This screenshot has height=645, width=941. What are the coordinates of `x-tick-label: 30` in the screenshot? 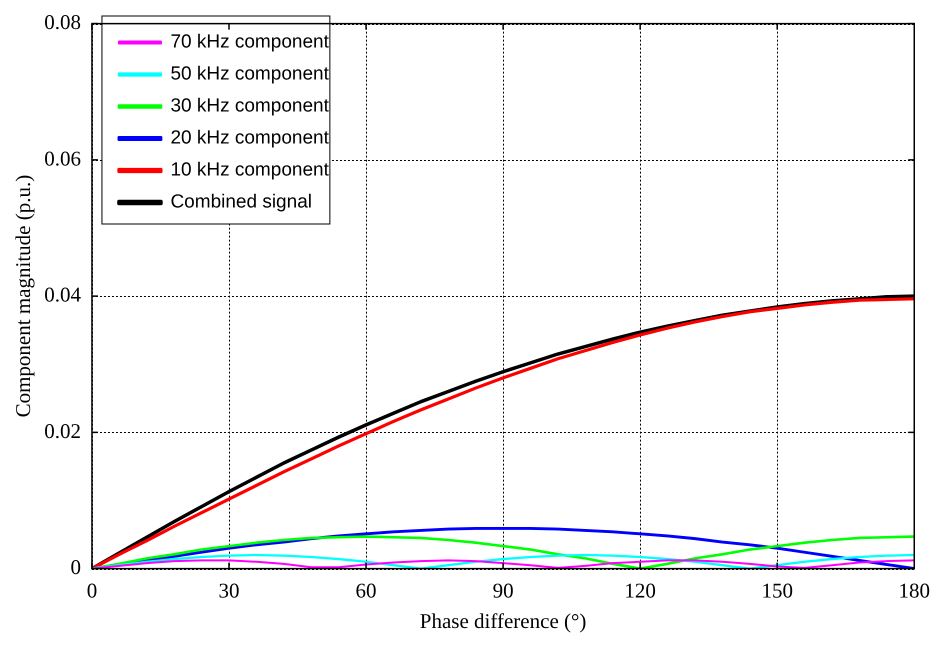 It's located at (229, 590).